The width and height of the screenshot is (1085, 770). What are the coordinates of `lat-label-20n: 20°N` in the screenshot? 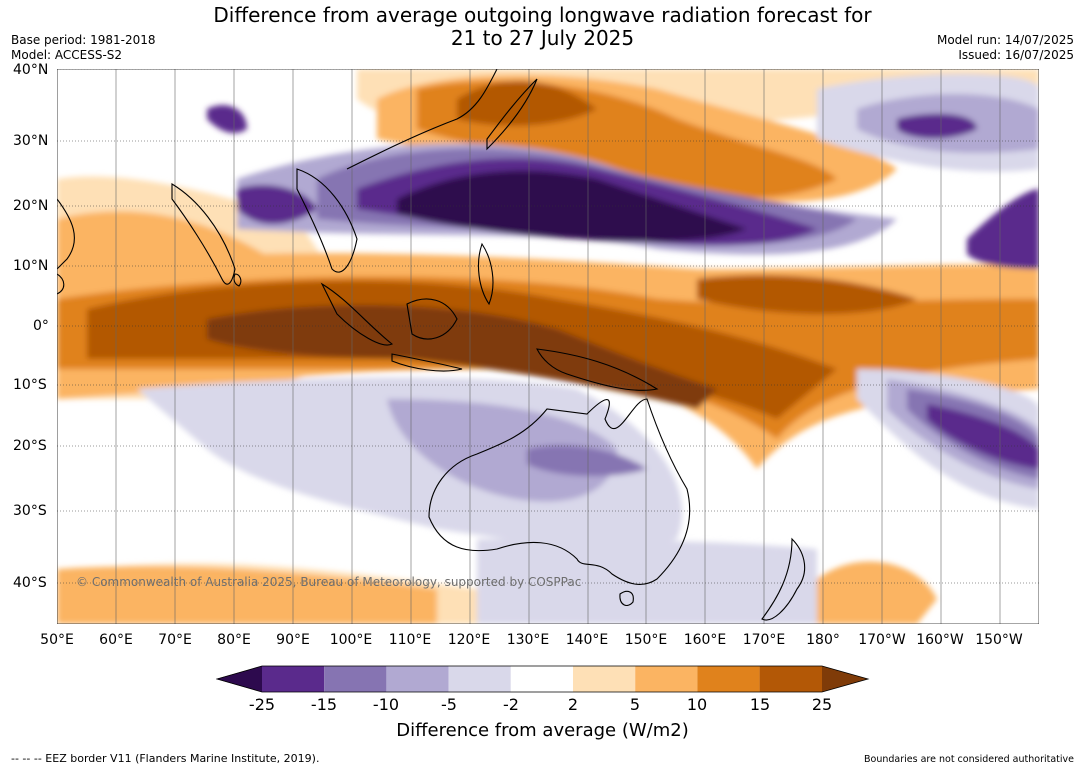 It's located at (31, 206).